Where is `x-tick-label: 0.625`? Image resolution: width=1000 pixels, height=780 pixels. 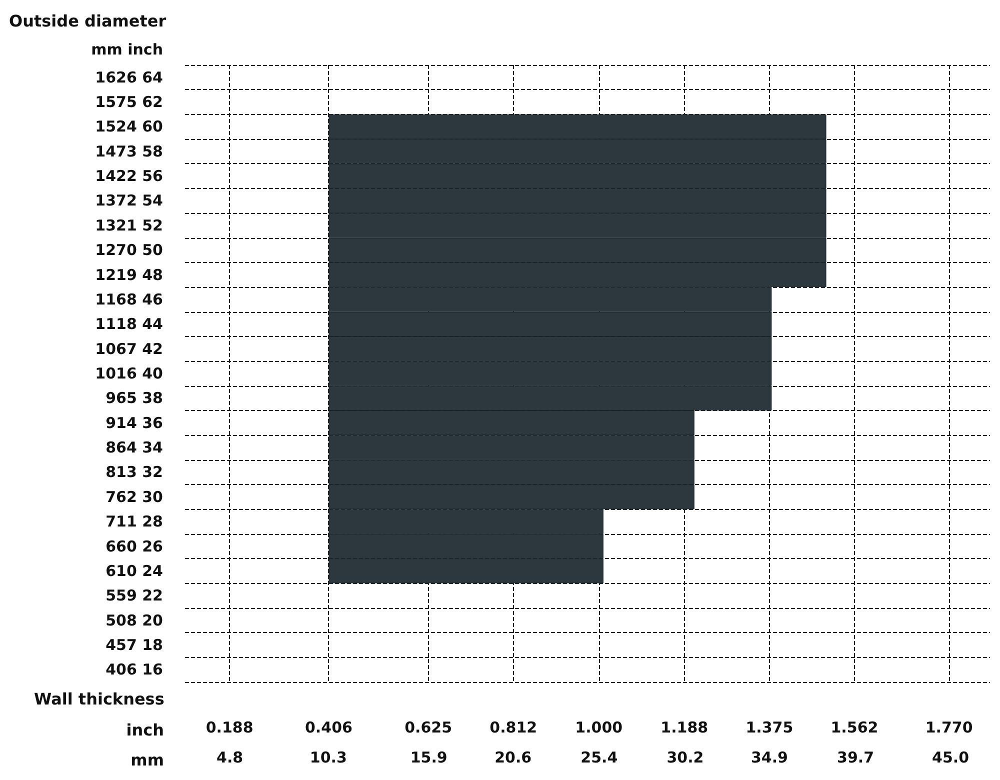
x-tick-label: 0.625 is located at coordinates (428, 727).